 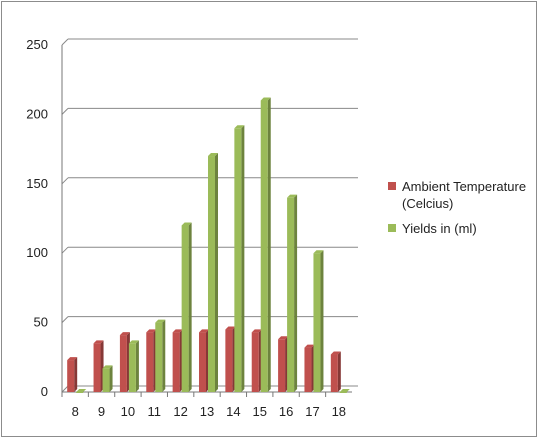 I want to click on x-tick-label: 8, so click(x=75, y=411).